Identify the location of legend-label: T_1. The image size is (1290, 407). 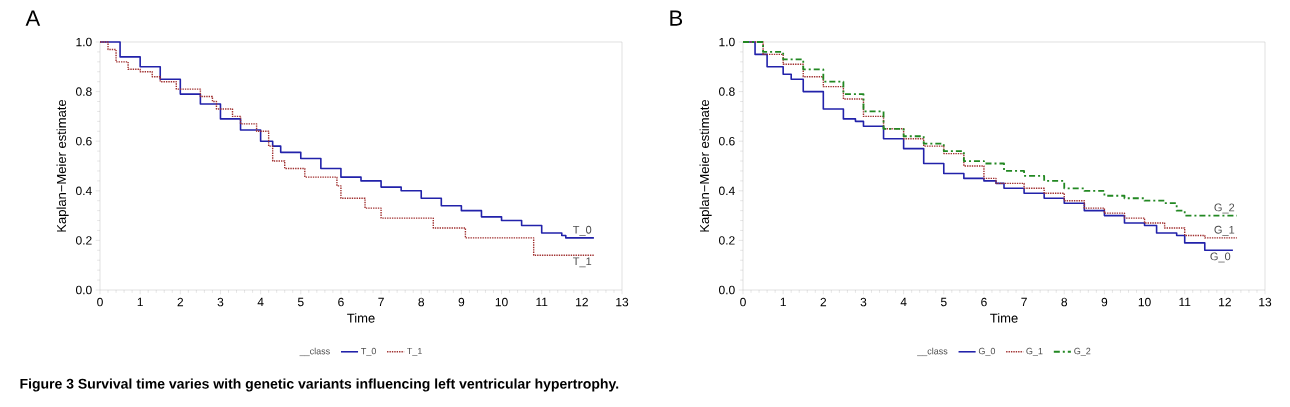
(414, 351).